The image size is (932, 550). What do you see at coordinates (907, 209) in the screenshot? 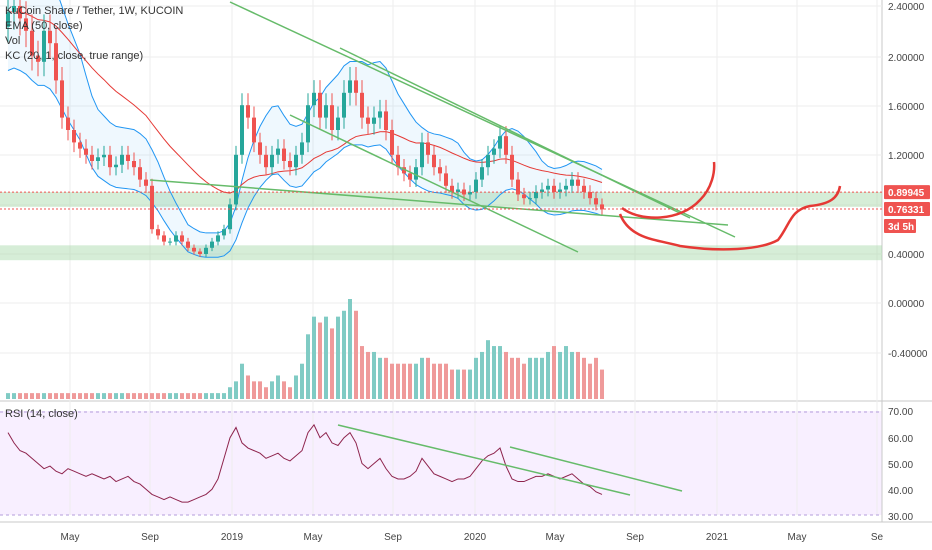
I see `price-badges: 0.89945 0.76331 3d 5h` at bounding box center [907, 209].